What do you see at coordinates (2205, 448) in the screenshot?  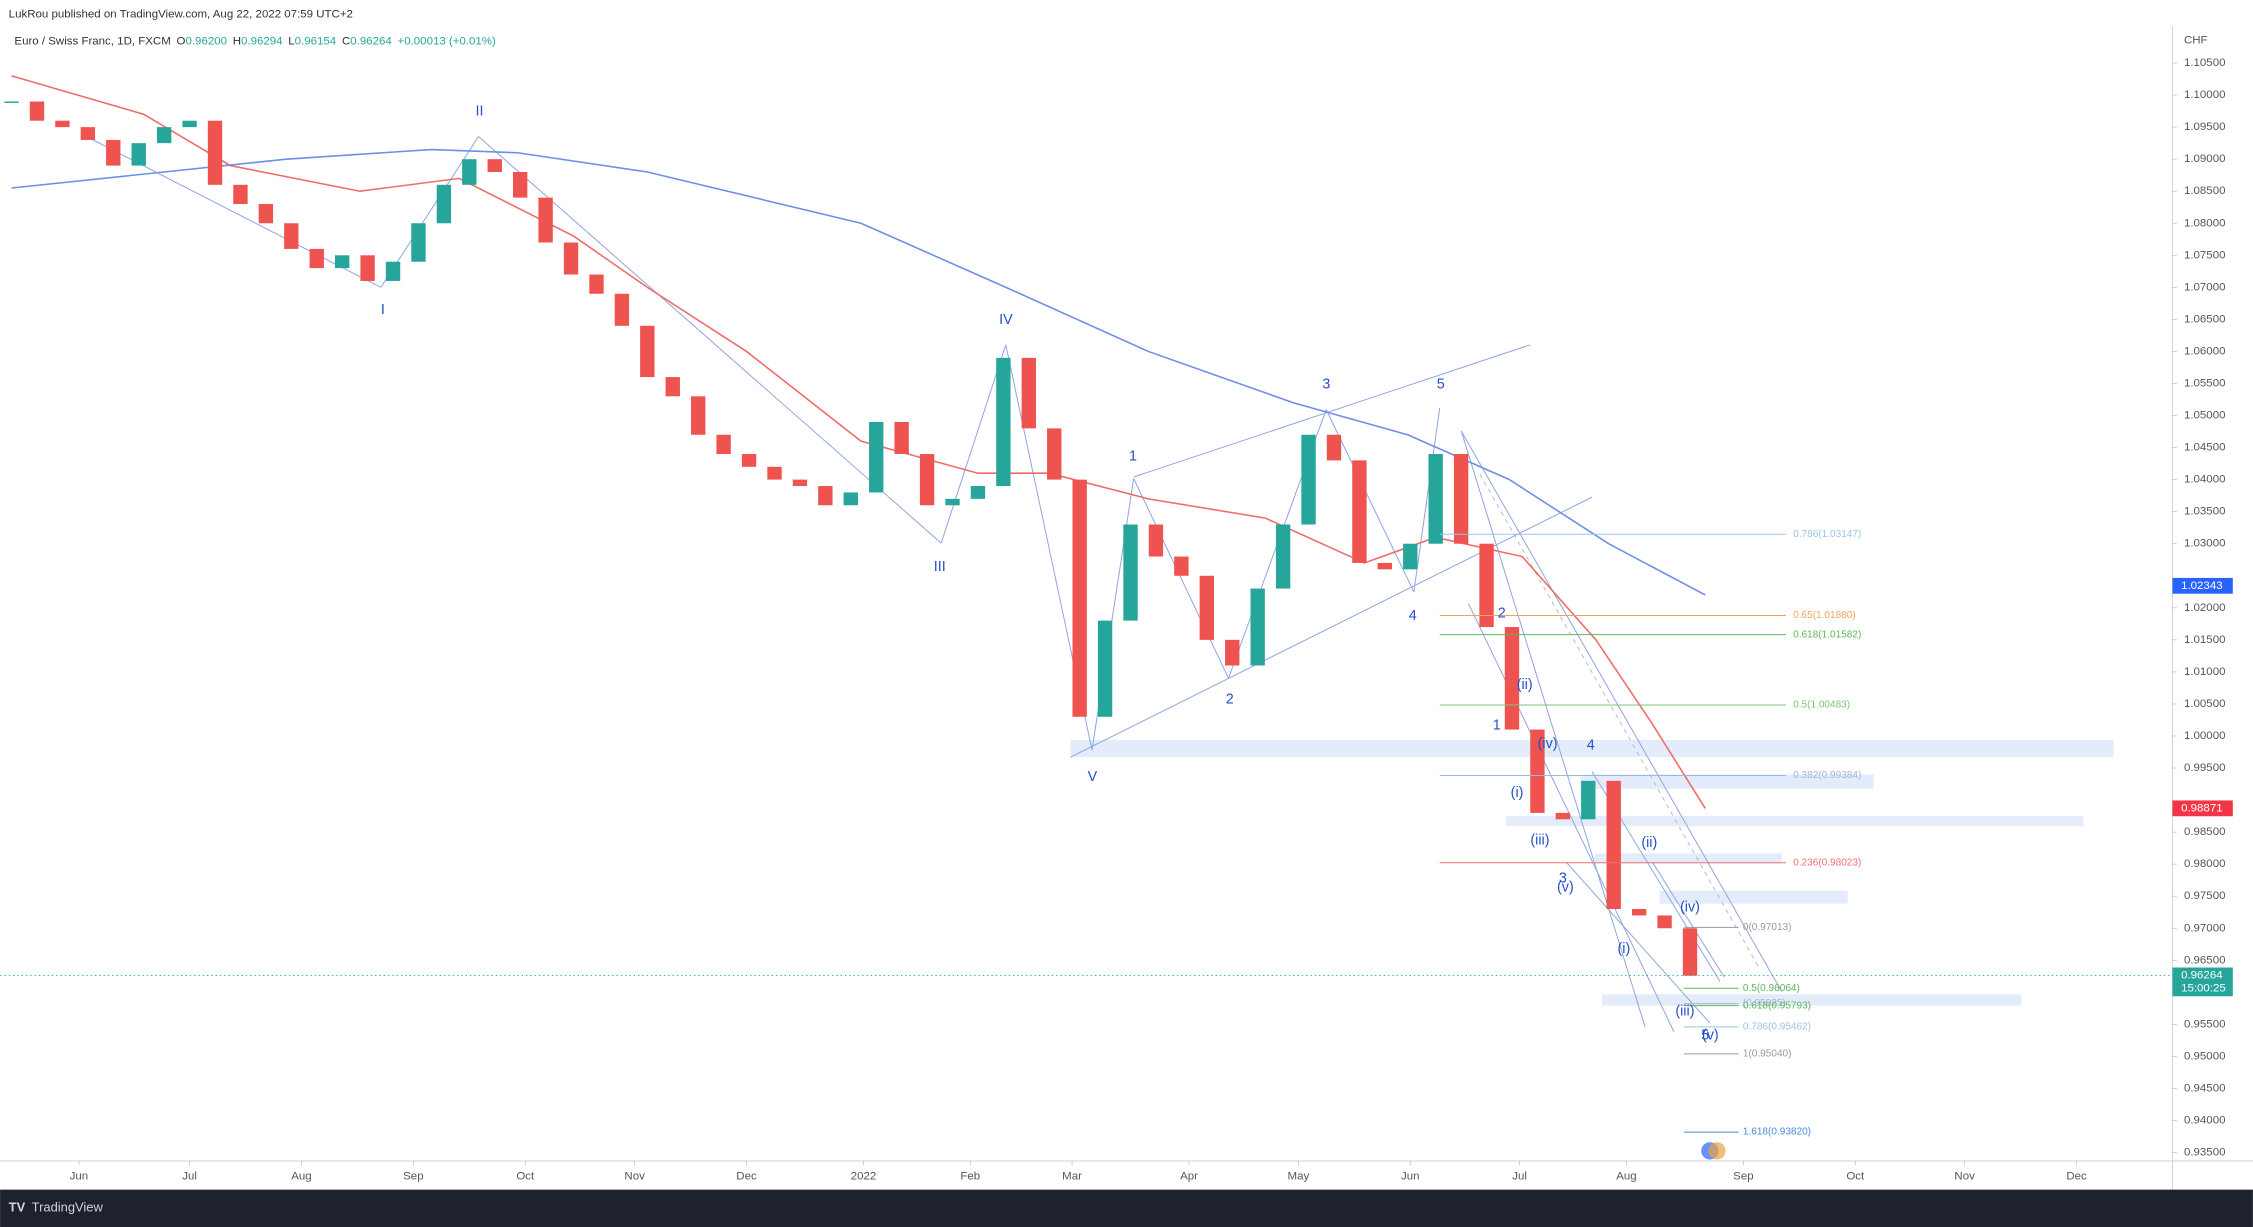 I see `y-tick-label: 1.04500` at bounding box center [2205, 448].